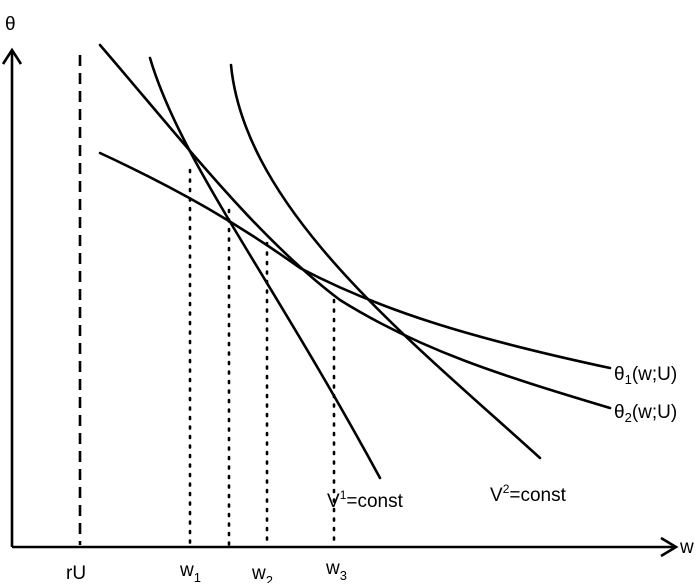  What do you see at coordinates (496, 495) in the screenshot?
I see `v2-label-base: V` at bounding box center [496, 495].